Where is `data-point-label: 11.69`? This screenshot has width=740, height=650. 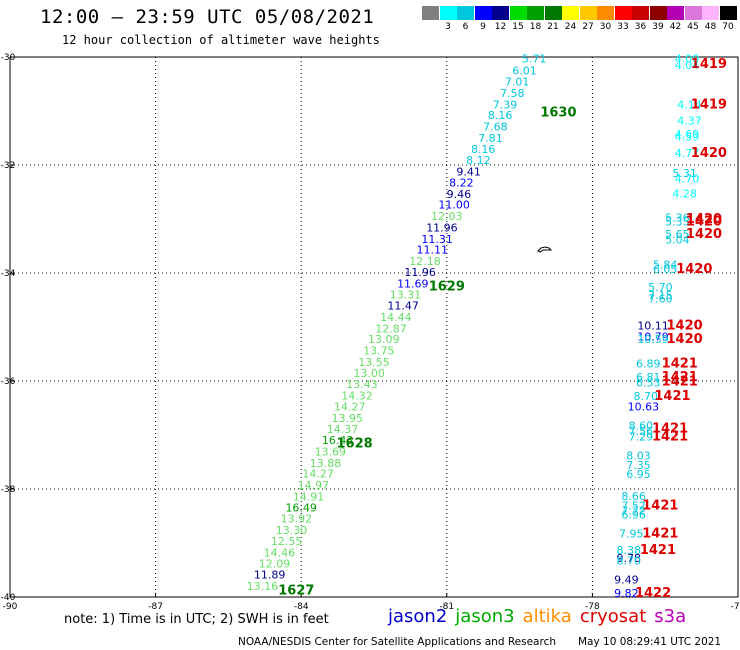 data-point-label: 11.69 is located at coordinates (413, 284).